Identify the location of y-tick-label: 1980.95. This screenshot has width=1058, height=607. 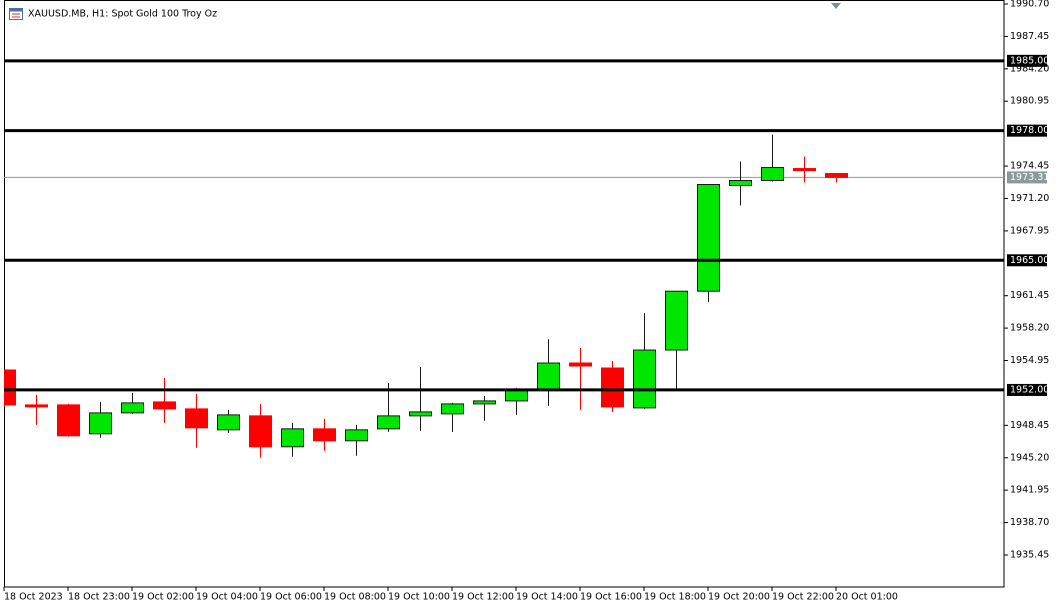
(1029, 101).